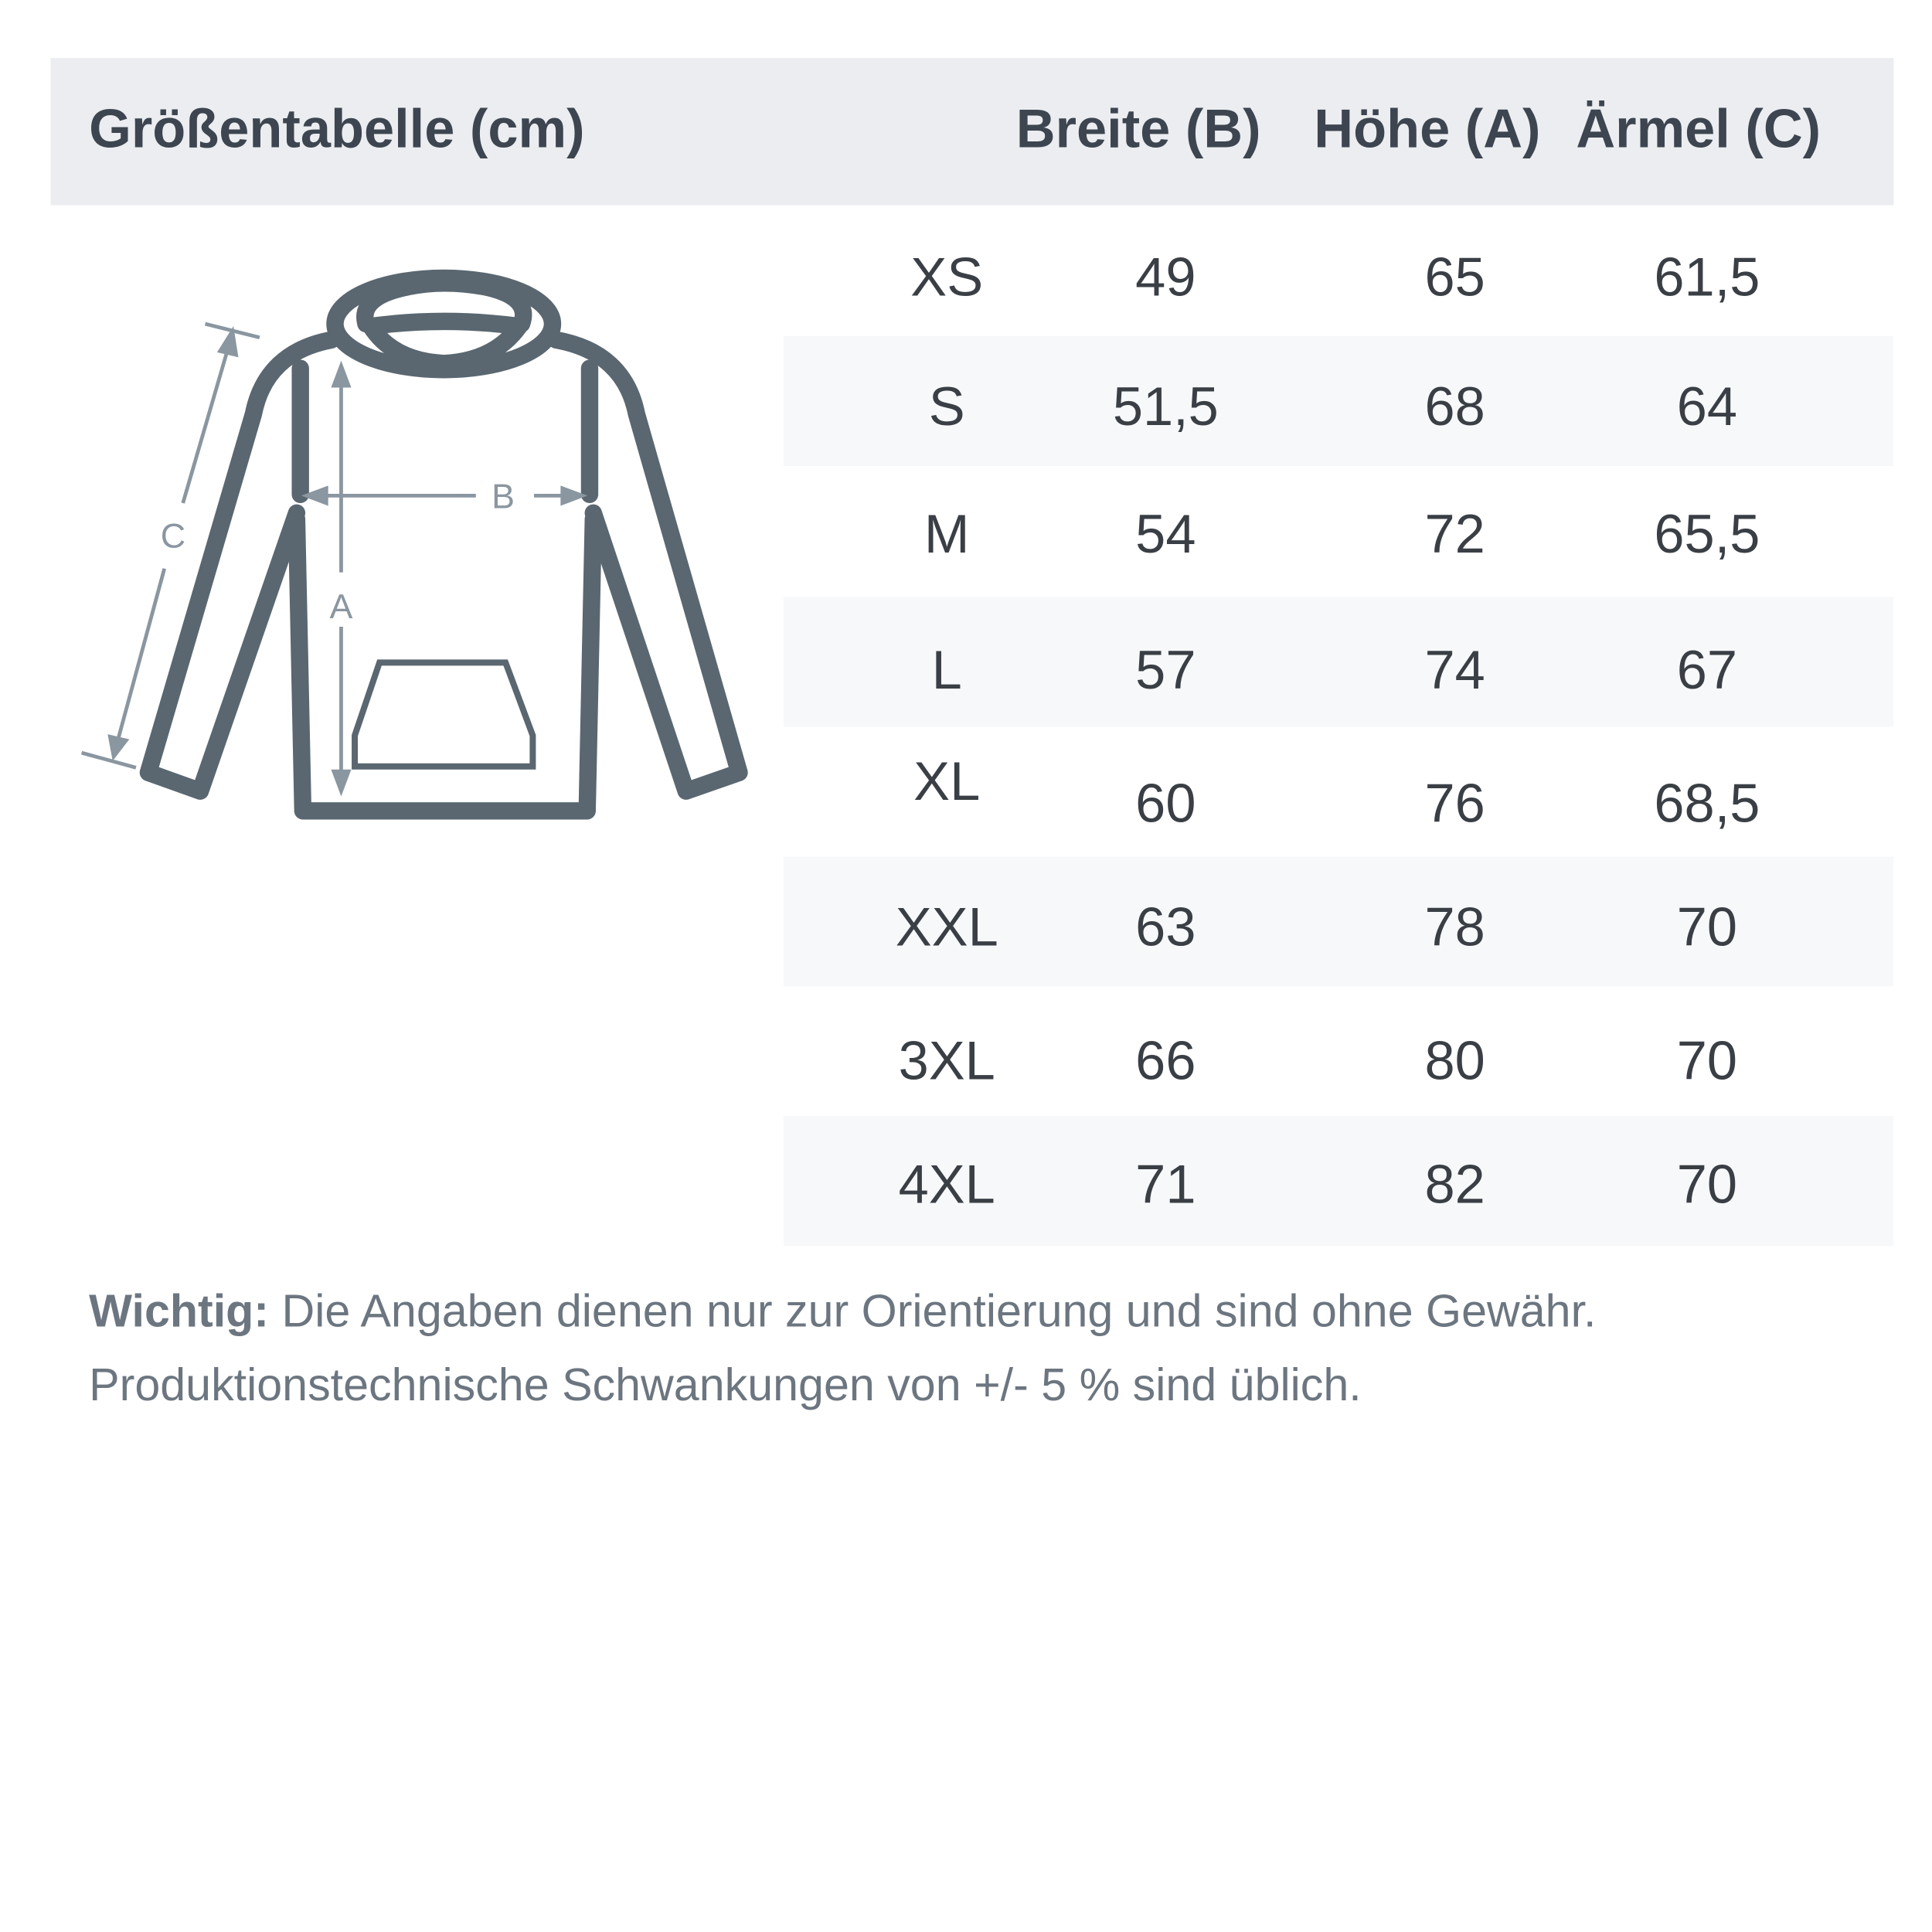  I want to click on cell-size: XL, so click(947, 781).